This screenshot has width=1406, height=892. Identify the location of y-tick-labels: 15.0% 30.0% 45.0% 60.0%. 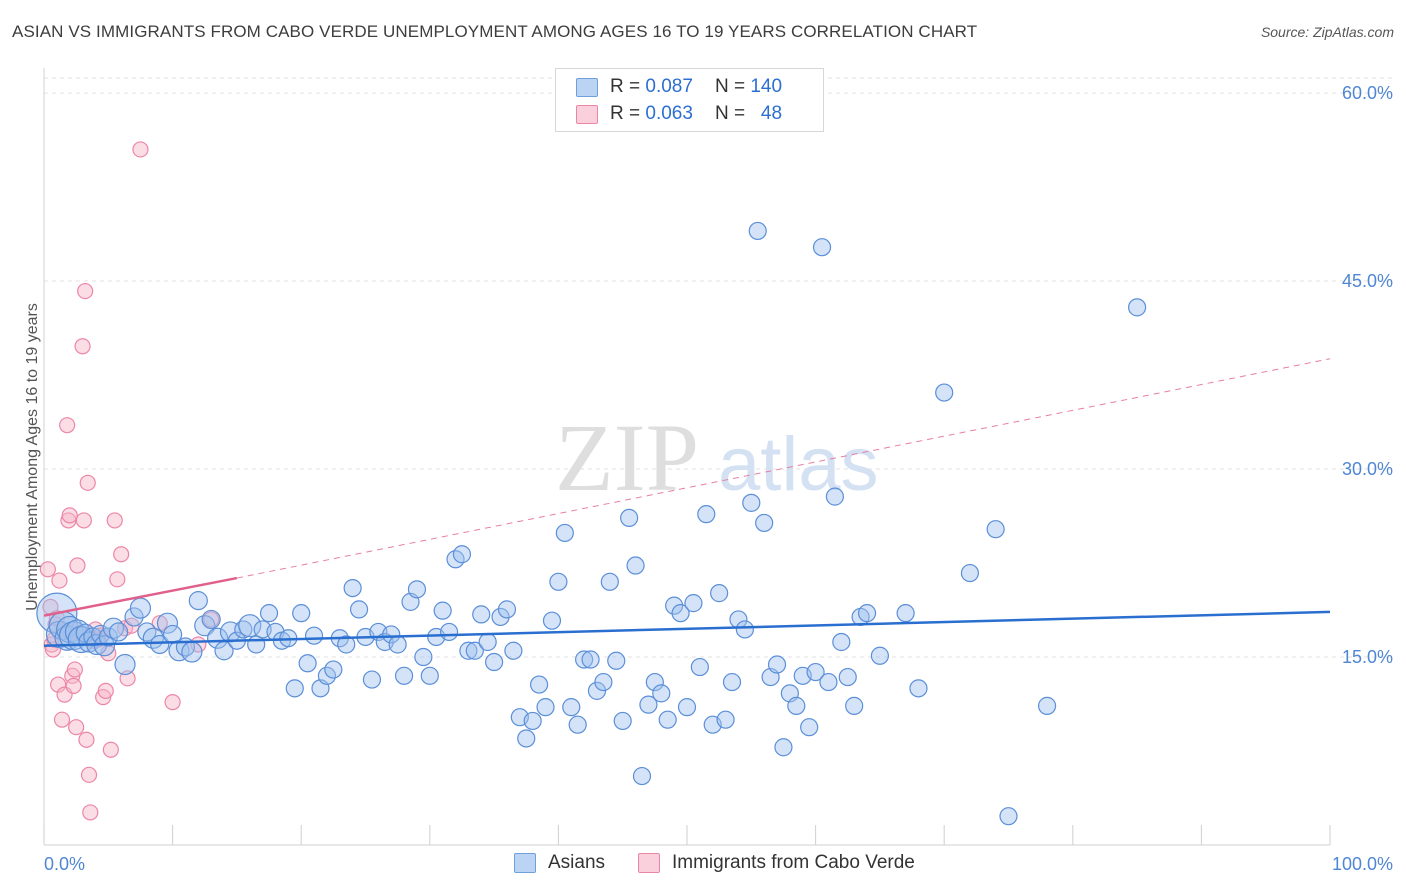
(1367, 375).